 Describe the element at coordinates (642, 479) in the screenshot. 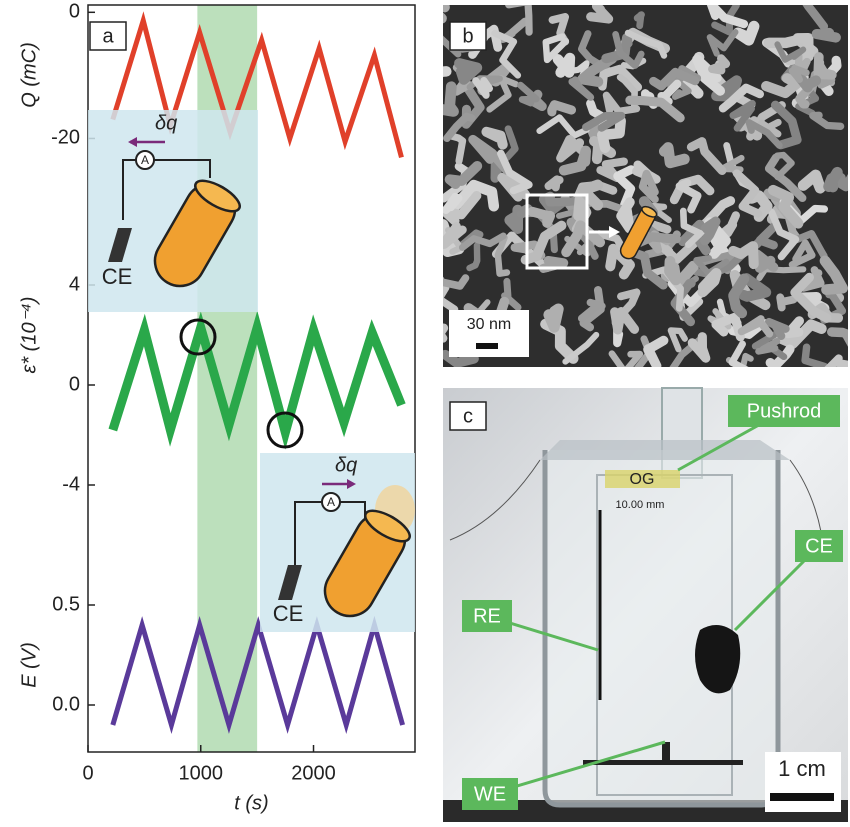

I see `gauge-label: OG` at that location.